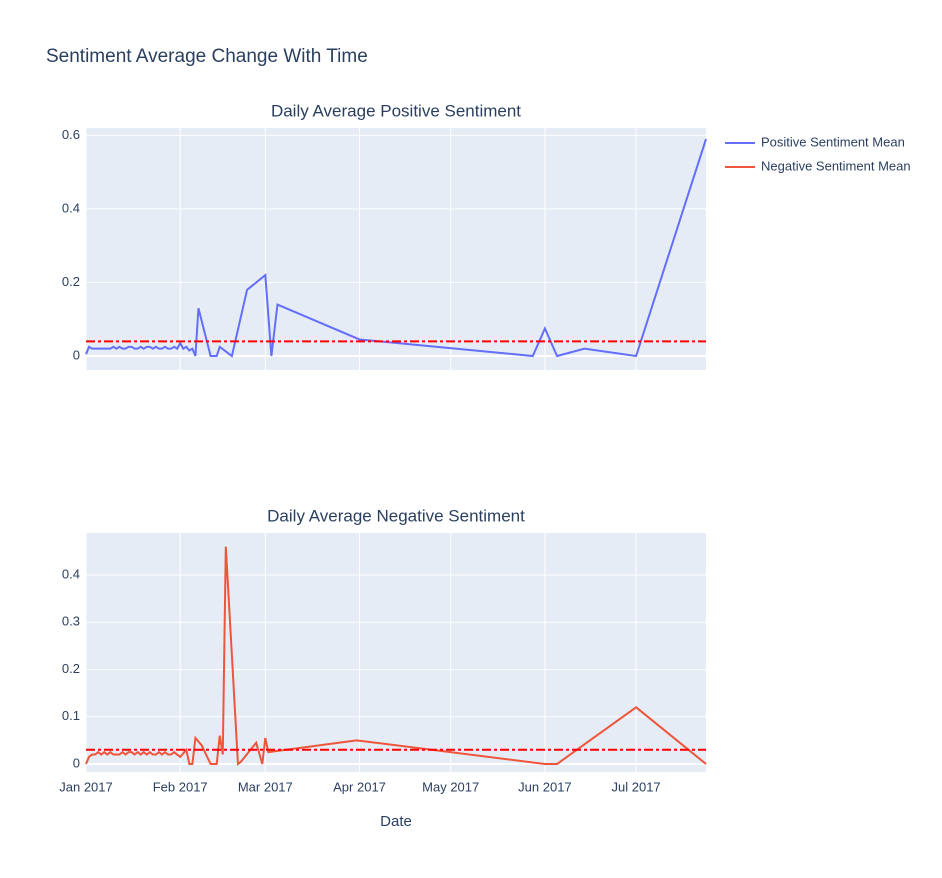 This screenshot has height=878, width=942. Describe the element at coordinates (636, 786) in the screenshot. I see `x-tick-label: Jul 2017` at that location.